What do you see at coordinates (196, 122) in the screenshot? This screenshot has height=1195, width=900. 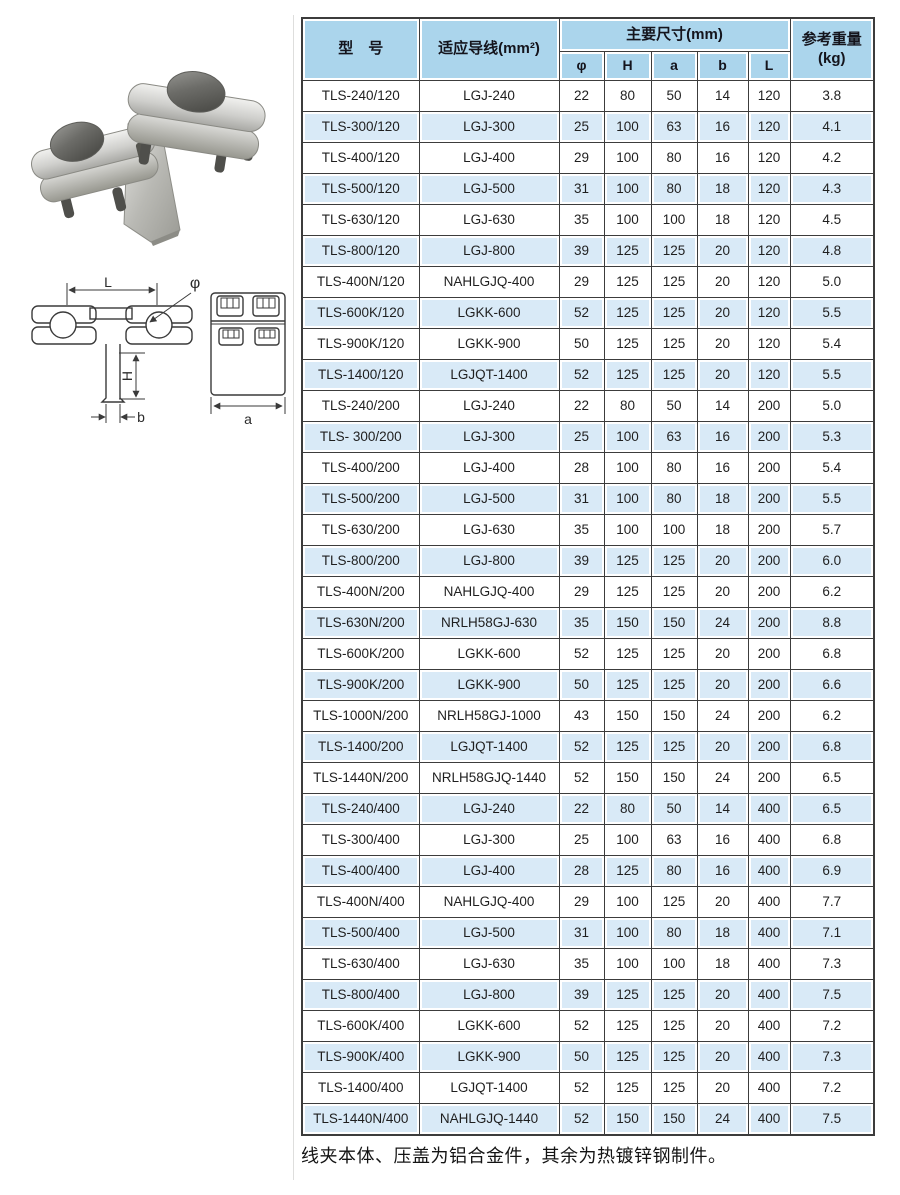 I see `right-clamp` at bounding box center [196, 122].